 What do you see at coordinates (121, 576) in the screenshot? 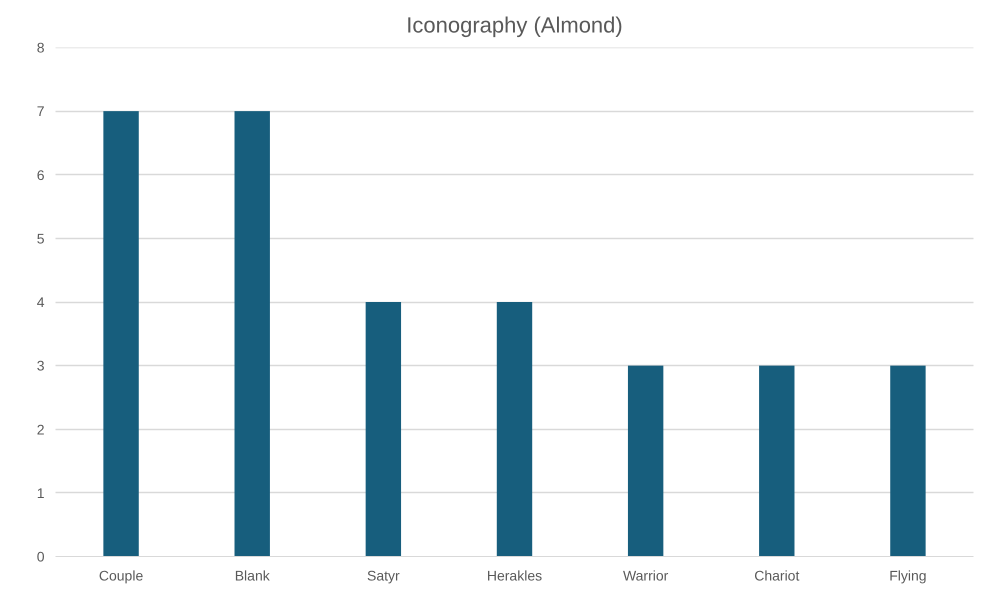
I see `x-tick-label: Couple` at bounding box center [121, 576].